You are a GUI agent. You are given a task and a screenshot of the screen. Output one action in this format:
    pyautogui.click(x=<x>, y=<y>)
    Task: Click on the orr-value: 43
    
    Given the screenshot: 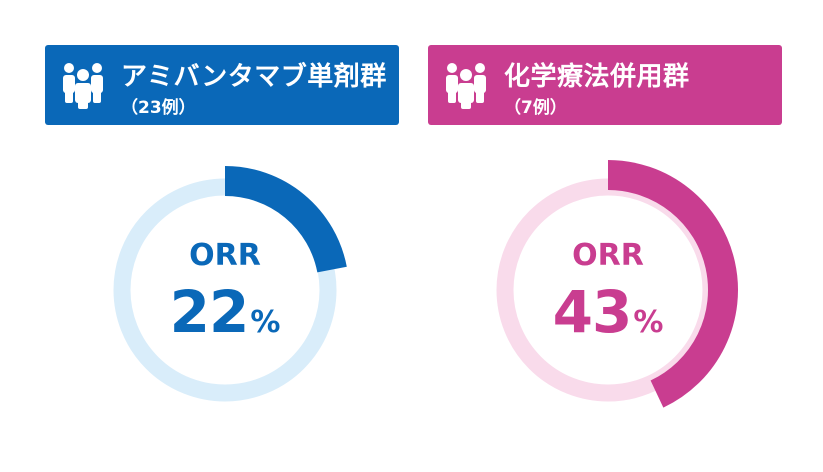 What is the action you would take?
    pyautogui.click(x=592, y=312)
    